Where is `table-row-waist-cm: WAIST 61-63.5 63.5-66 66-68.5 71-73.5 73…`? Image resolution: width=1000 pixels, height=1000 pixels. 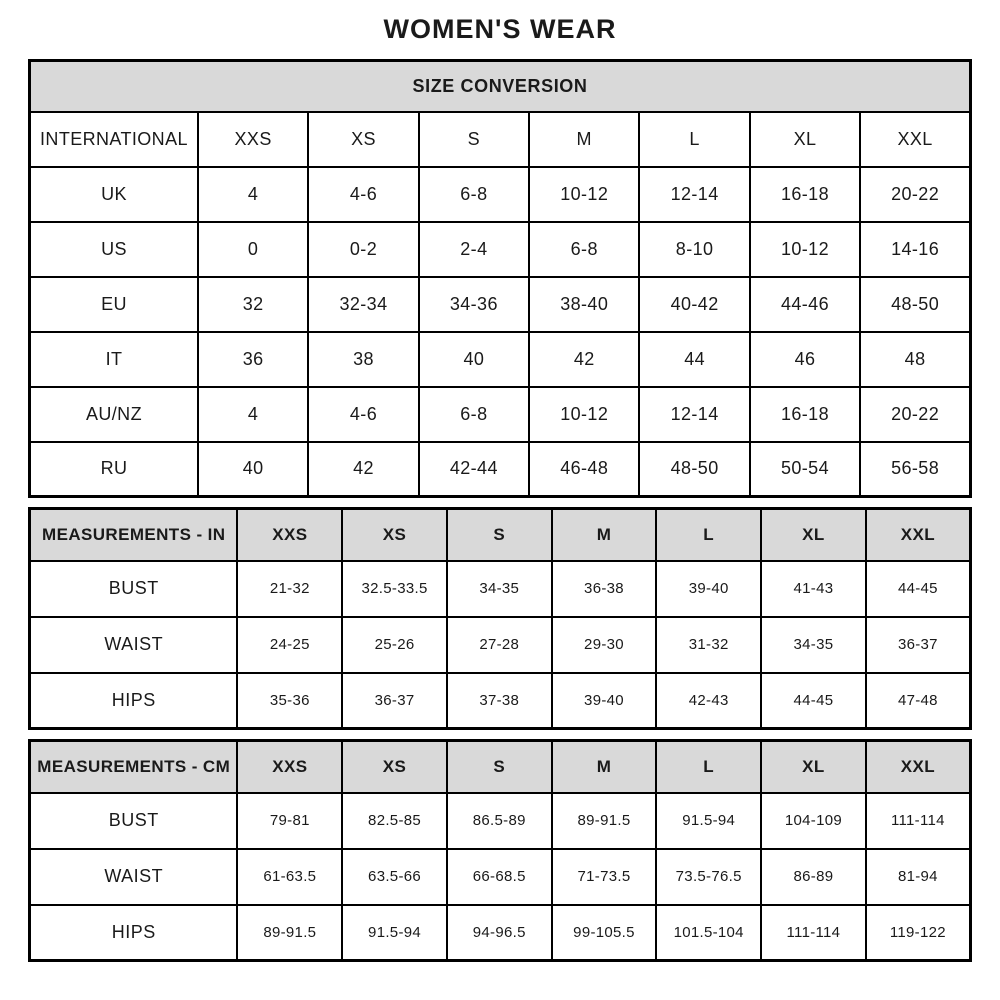
table-row-waist-cm: WAIST 61-63.5 63.5-66 66-68.5 71-73.5 73… is located at coordinates (500, 876).